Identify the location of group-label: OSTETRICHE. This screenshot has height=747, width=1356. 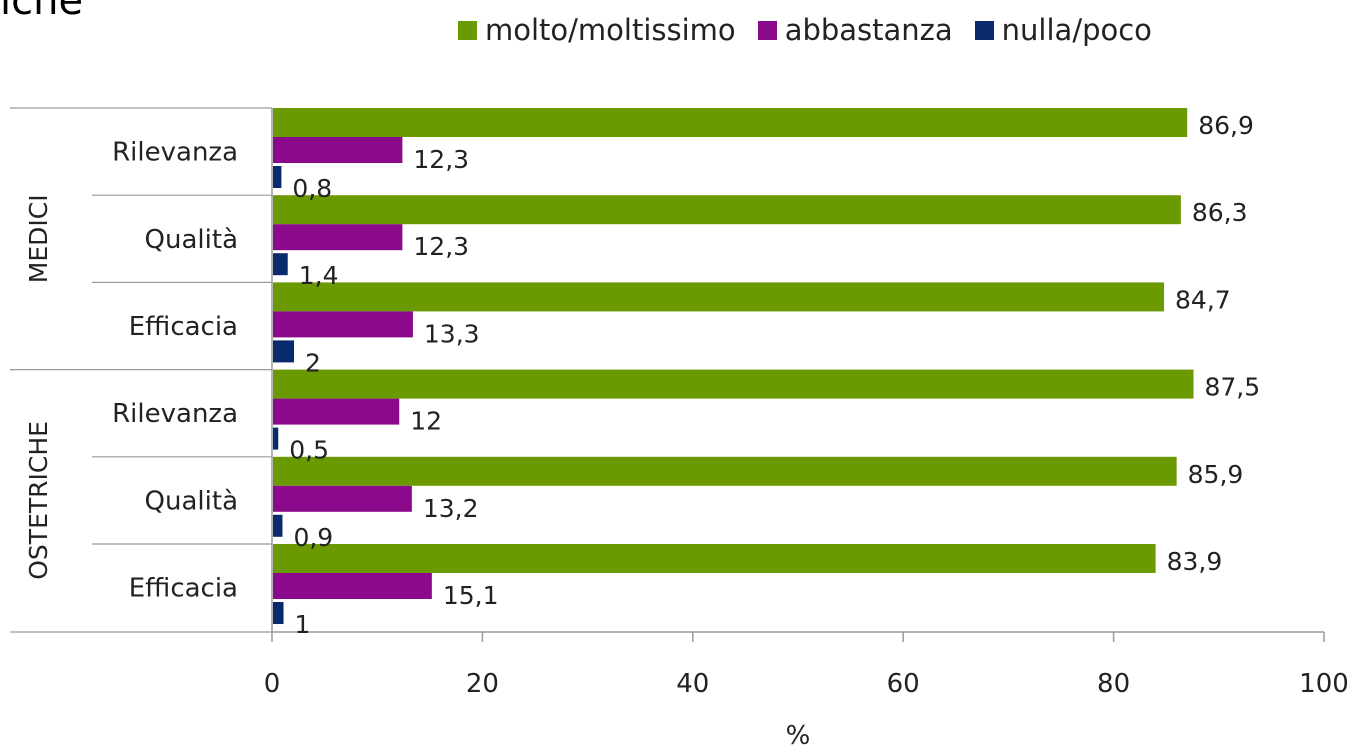
(38, 500).